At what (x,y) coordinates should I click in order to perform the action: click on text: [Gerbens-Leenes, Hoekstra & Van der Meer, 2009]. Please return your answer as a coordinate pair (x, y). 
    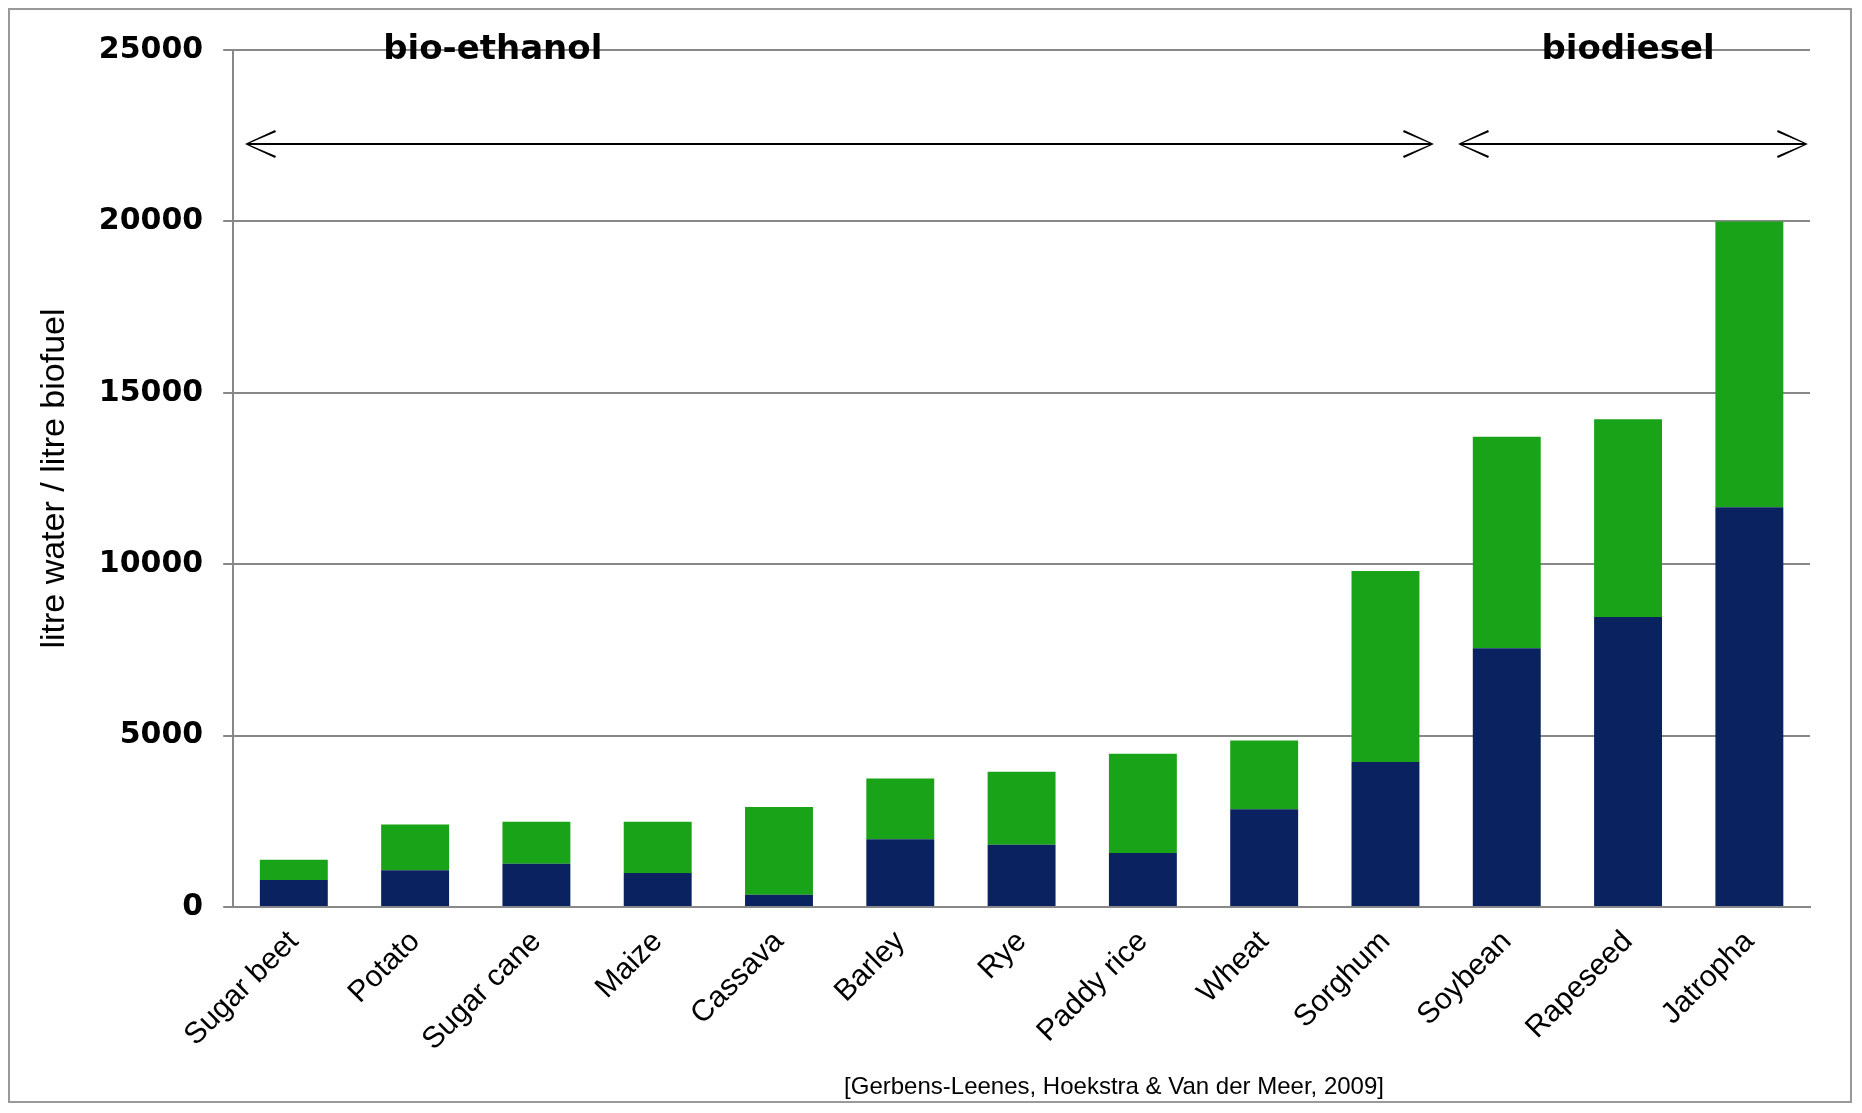
    Looking at the image, I should click on (1114, 1085).